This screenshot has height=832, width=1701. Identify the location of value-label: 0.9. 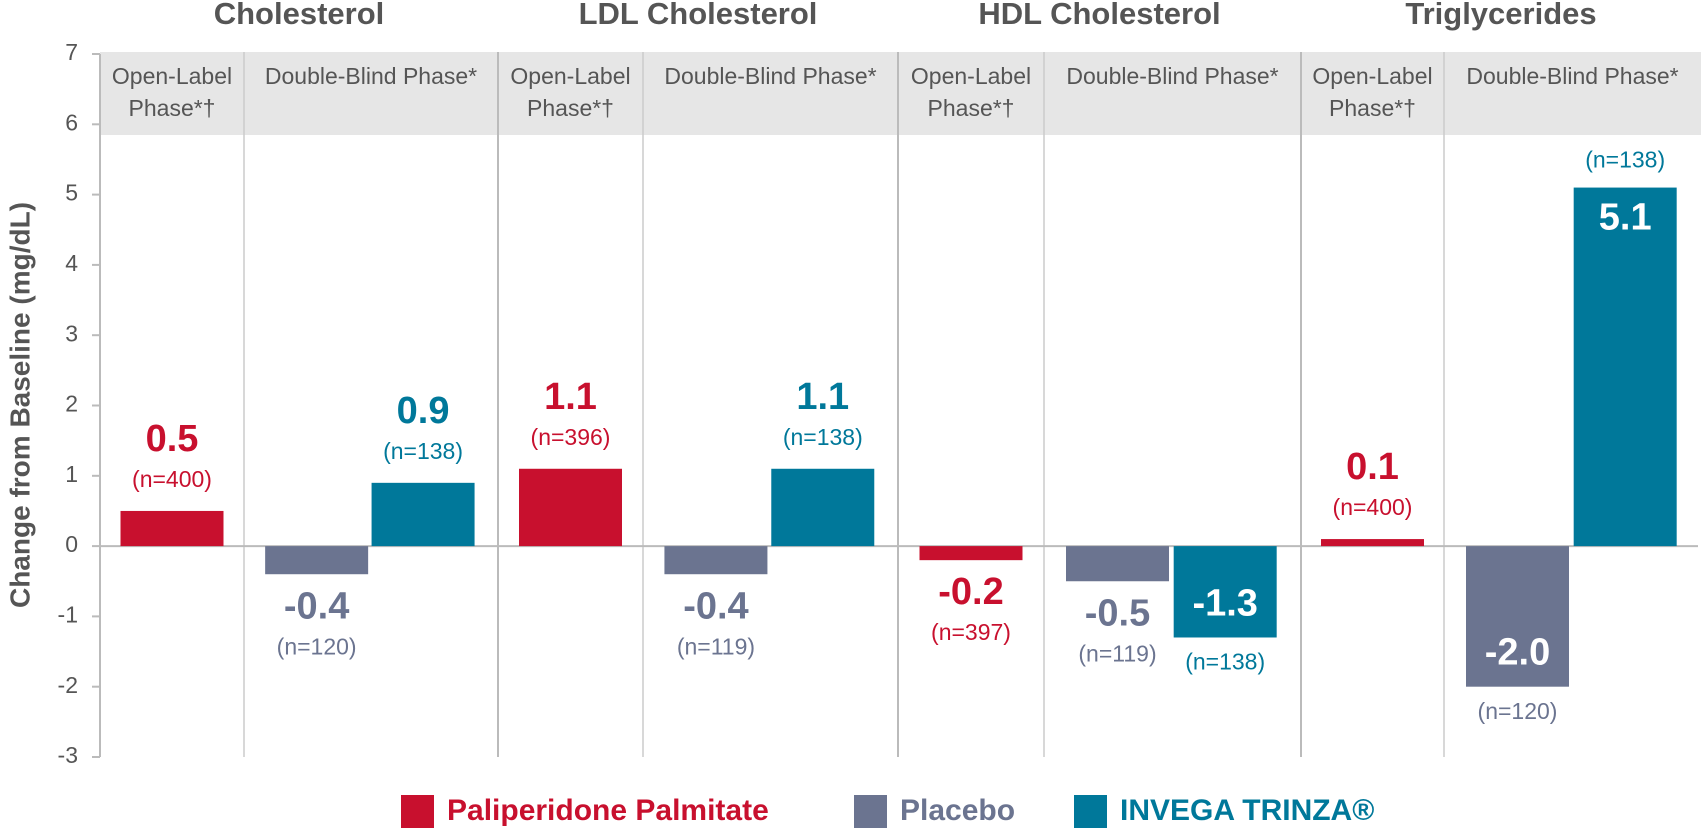
(423, 411).